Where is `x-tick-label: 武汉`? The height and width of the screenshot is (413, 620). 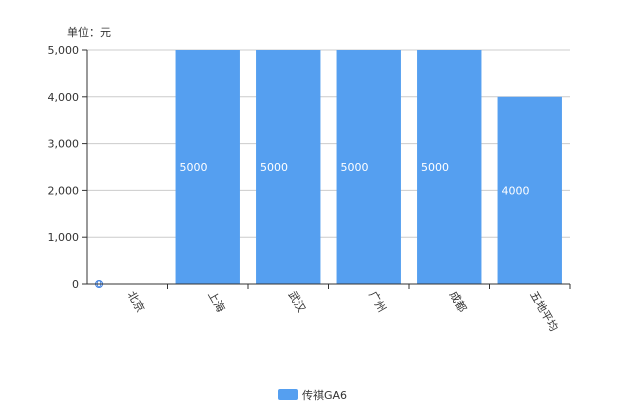 x-tick-label: 武汉 is located at coordinates (297, 302).